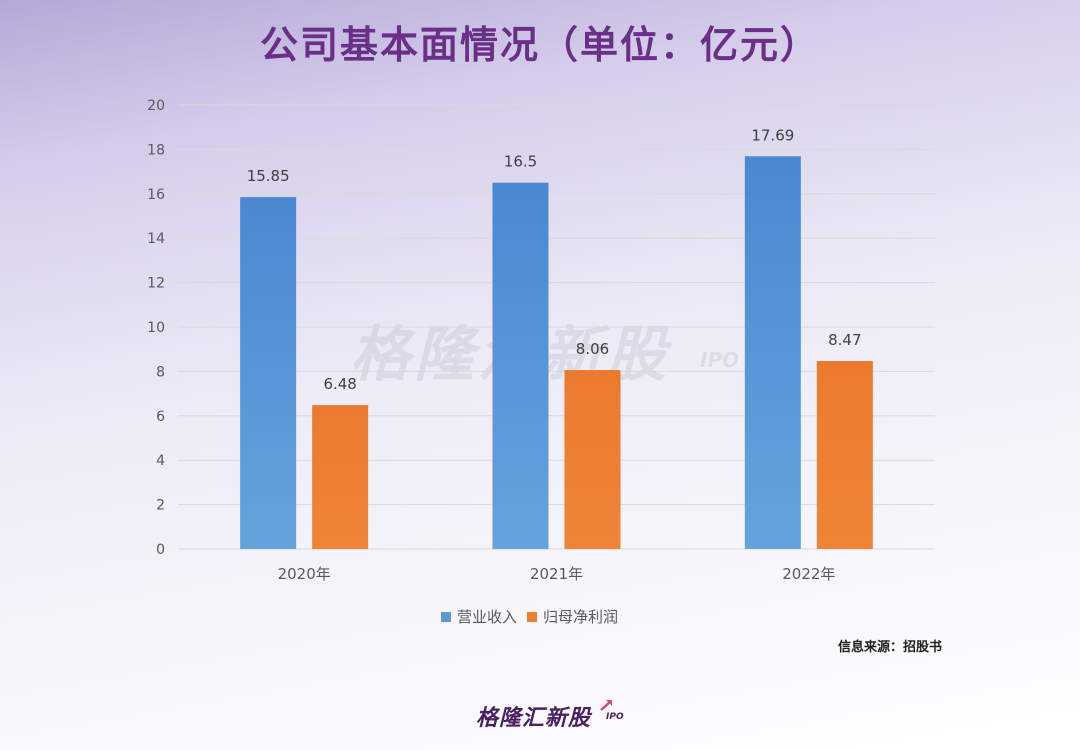  What do you see at coordinates (268, 176) in the screenshot?
I see `data-label: 15.85` at bounding box center [268, 176].